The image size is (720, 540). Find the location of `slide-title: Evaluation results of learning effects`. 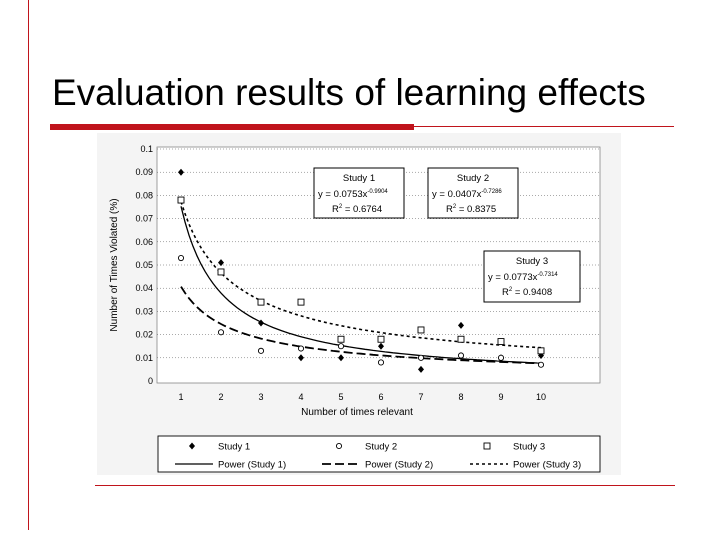

slide-title: Evaluation results of learning effects is located at coordinates (349, 92).